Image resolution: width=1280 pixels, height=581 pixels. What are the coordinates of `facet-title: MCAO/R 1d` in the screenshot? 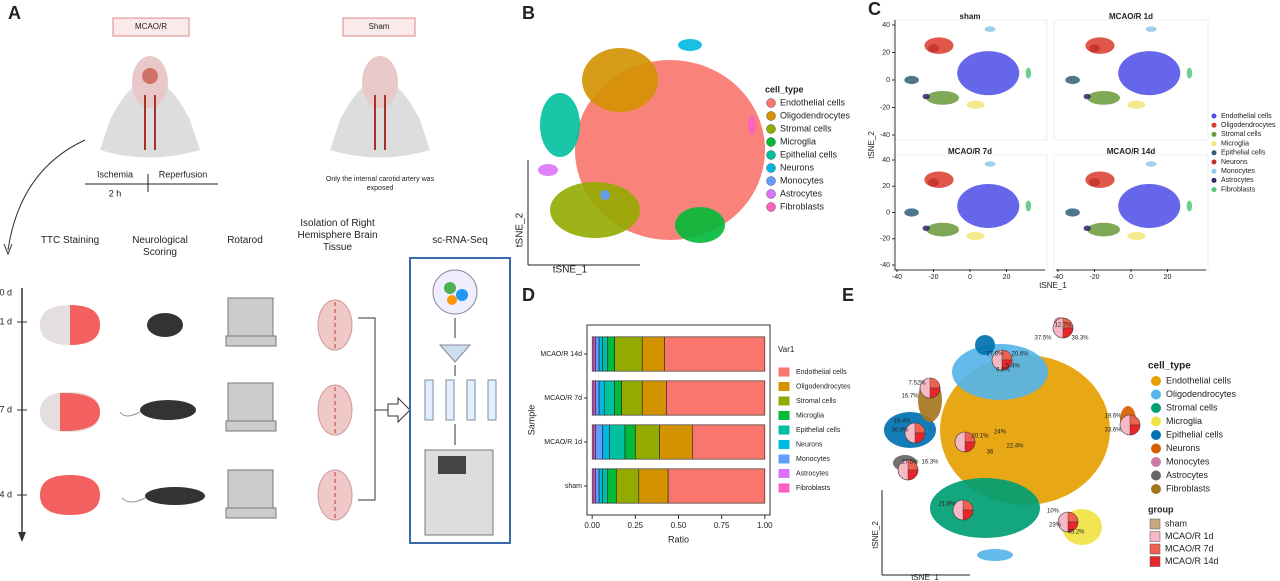 It's located at (1131, 16).